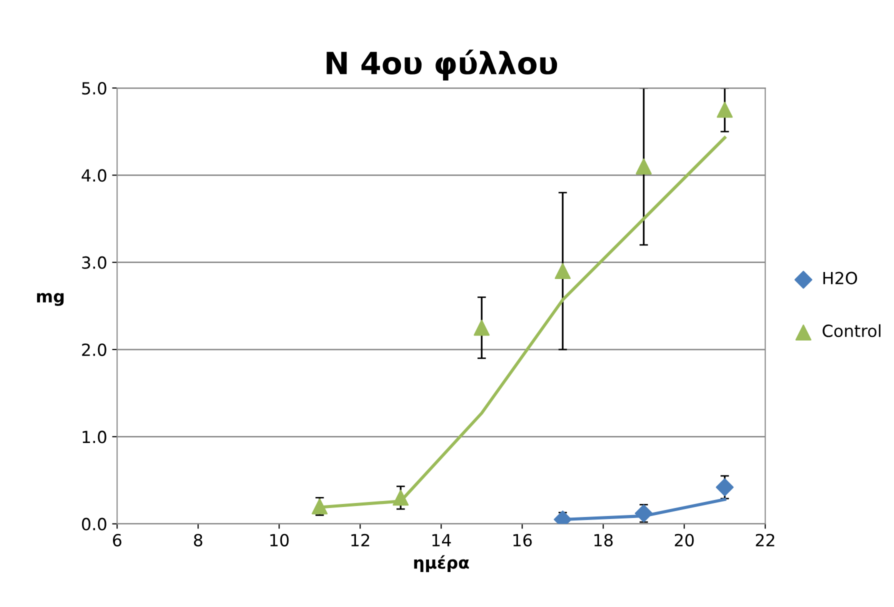 The image size is (894, 607). What do you see at coordinates (94, 524) in the screenshot?
I see `y-tick-label: 0.0` at bounding box center [94, 524].